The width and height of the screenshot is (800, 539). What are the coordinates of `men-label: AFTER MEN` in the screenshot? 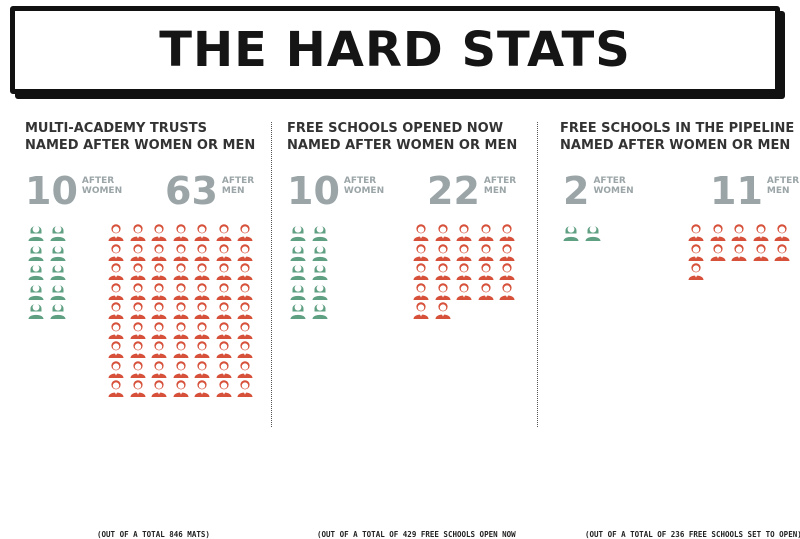 It's located at (500, 186).